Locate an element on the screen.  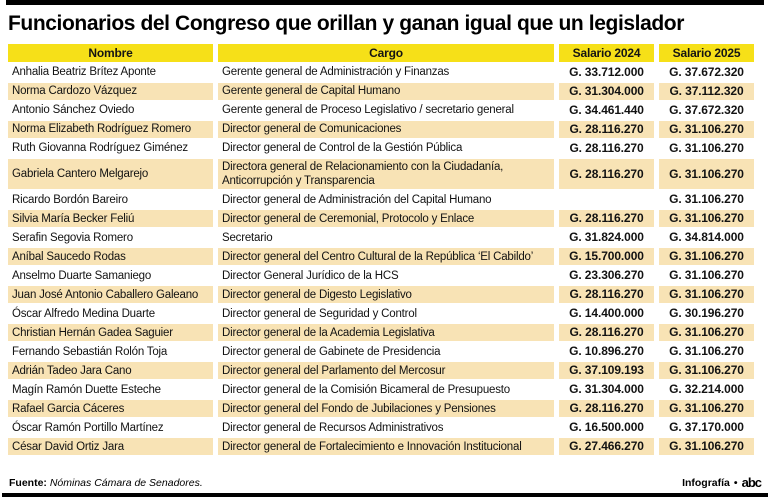
column-header-nombre: Nombre is located at coordinates (110, 53).